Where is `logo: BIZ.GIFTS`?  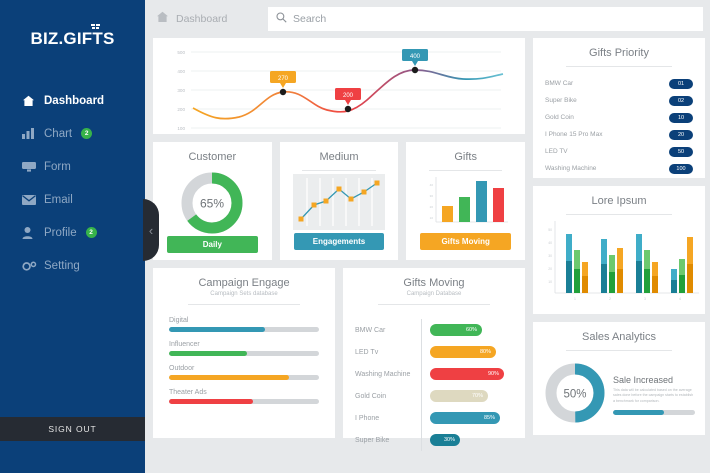 logo: BIZ.GIFTS is located at coordinates (72, 39).